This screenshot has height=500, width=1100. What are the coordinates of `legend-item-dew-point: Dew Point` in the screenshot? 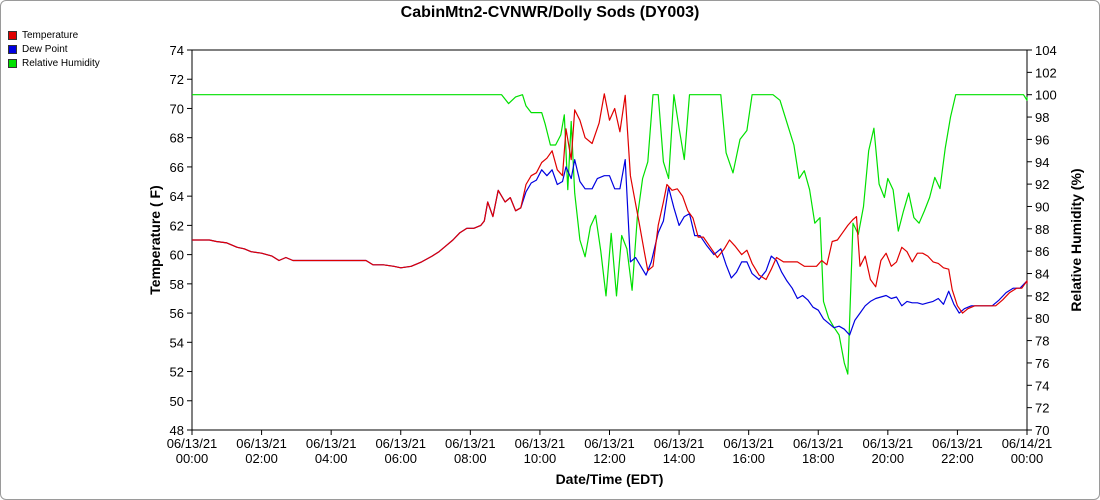 It's located at (54, 49).